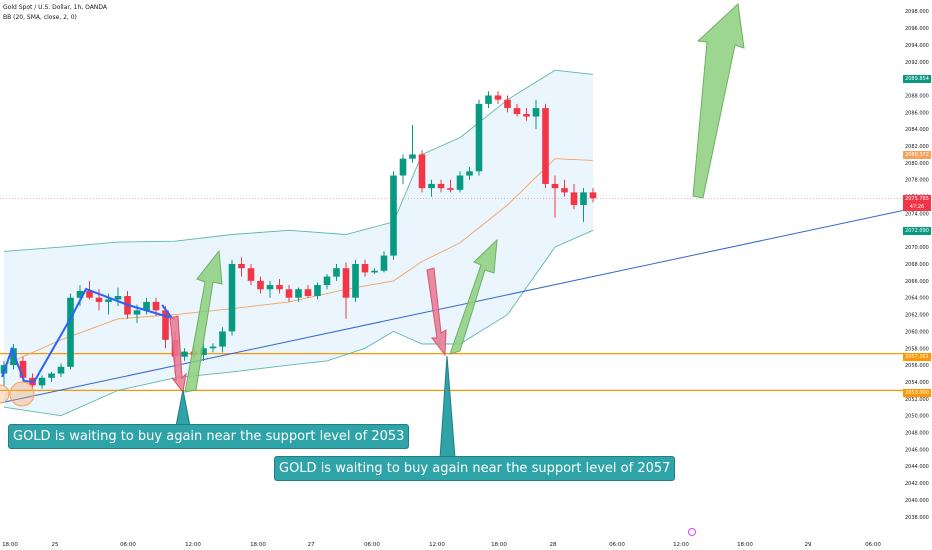 This screenshot has width=932, height=550. I want to click on bb-basis-tag: 2080.372, so click(917, 155).